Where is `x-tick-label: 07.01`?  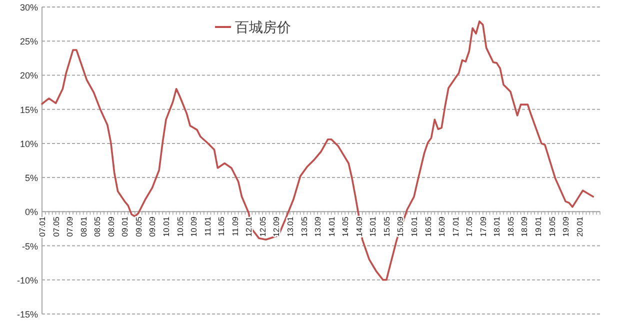
x-tick-label: 07.01 is located at coordinates (42, 226).